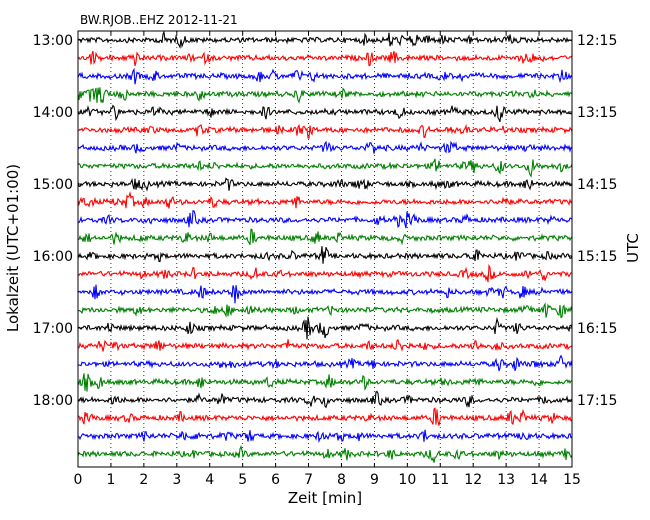 This screenshot has height=520, width=650. What do you see at coordinates (597, 41) in the screenshot?
I see `y-tick-label-right: 12:15` at bounding box center [597, 41].